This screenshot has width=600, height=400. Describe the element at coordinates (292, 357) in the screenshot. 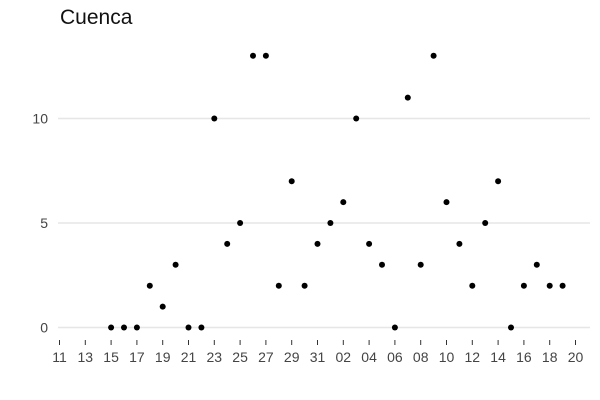

I see `x-tick-label: 29` at that location.